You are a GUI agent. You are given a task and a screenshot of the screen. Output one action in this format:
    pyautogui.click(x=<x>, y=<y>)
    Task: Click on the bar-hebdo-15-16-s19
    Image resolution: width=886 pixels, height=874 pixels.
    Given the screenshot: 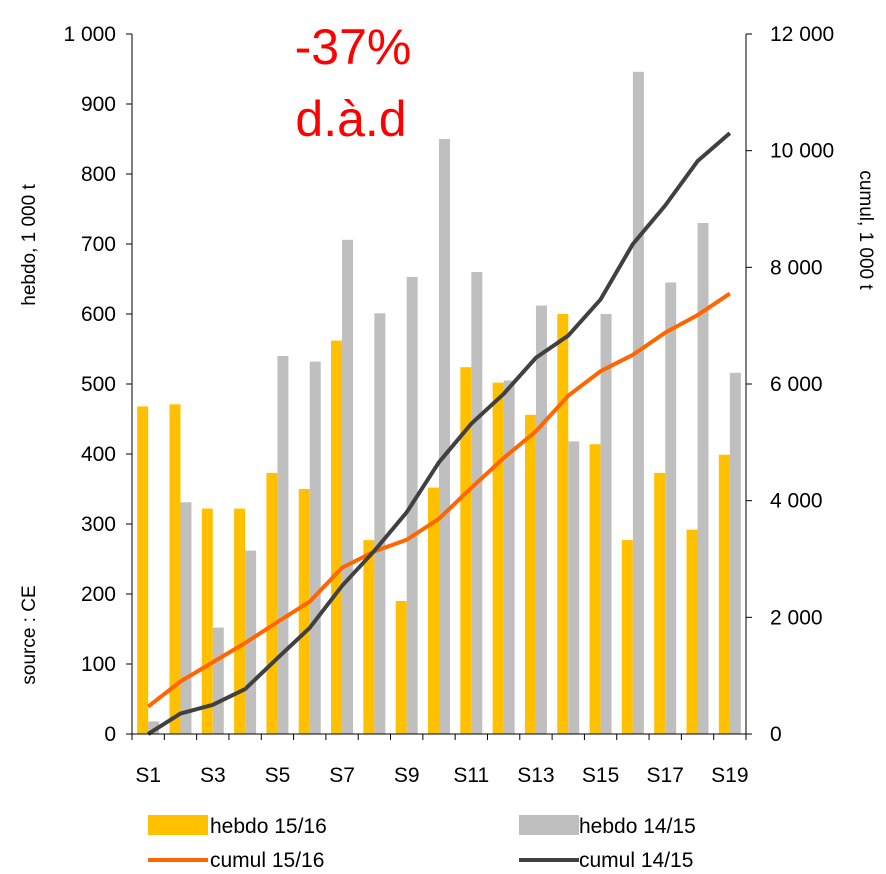 What is the action you would take?
    pyautogui.click(x=724, y=594)
    